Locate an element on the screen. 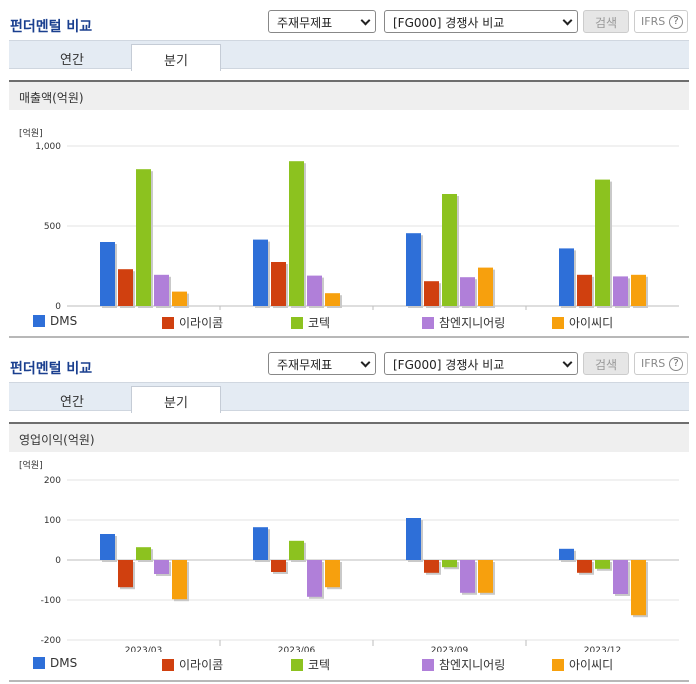 This screenshot has width=696, height=684. y-tick-label: -200 is located at coordinates (51, 641).